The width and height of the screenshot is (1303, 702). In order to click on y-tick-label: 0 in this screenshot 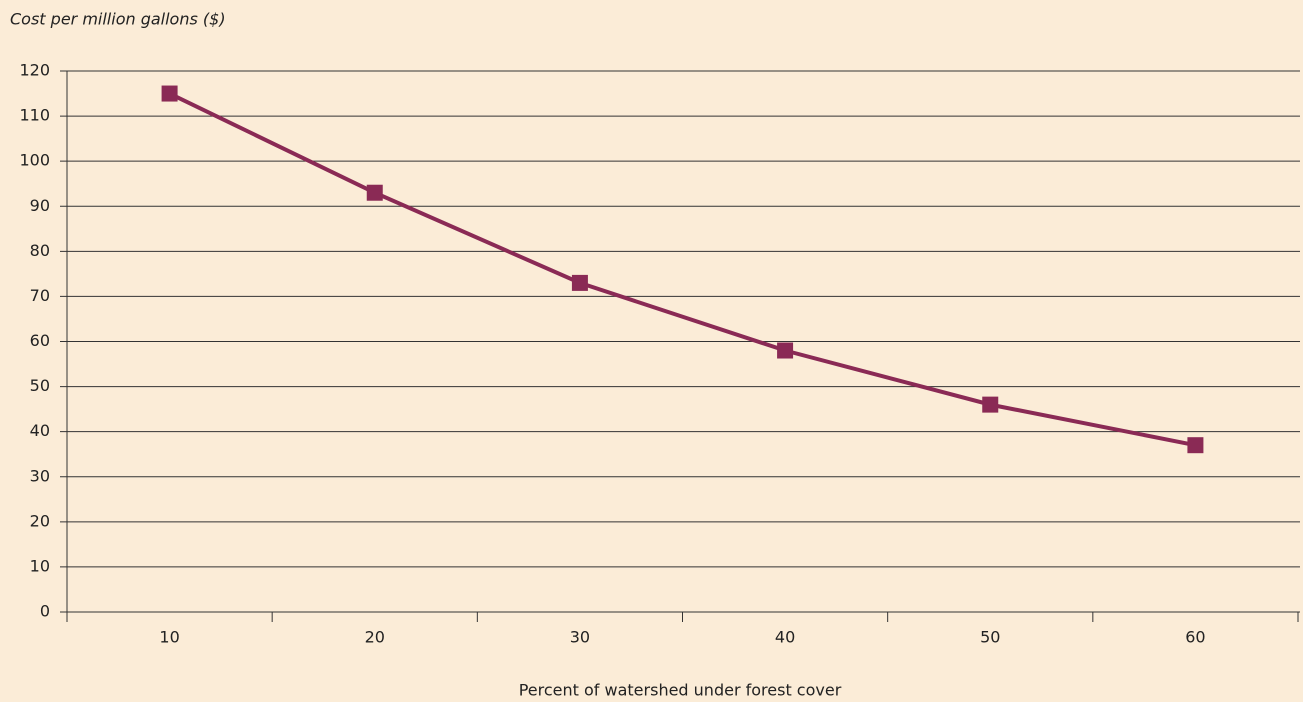, I will do `click(45, 611)`.